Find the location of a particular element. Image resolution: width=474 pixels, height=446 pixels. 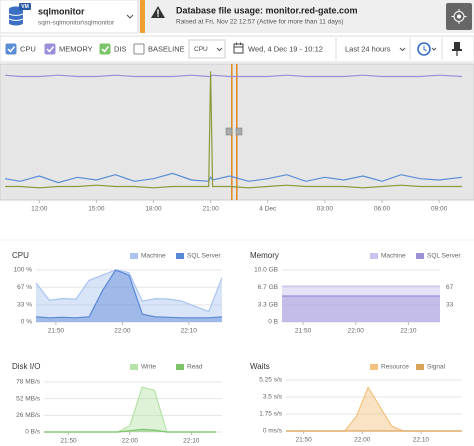

y-tick-label: 0 ms/s is located at coordinates (273, 431).